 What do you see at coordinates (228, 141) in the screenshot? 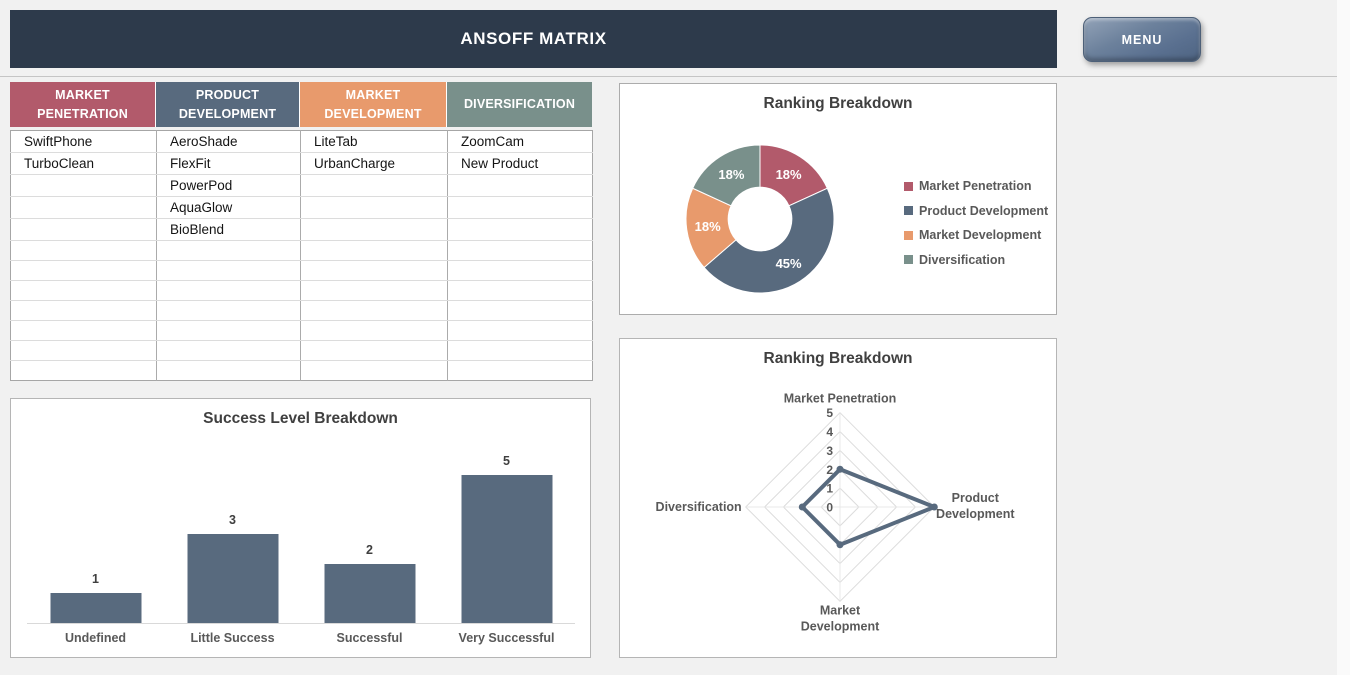
I see `table-cell: AeroShade` at bounding box center [228, 141].